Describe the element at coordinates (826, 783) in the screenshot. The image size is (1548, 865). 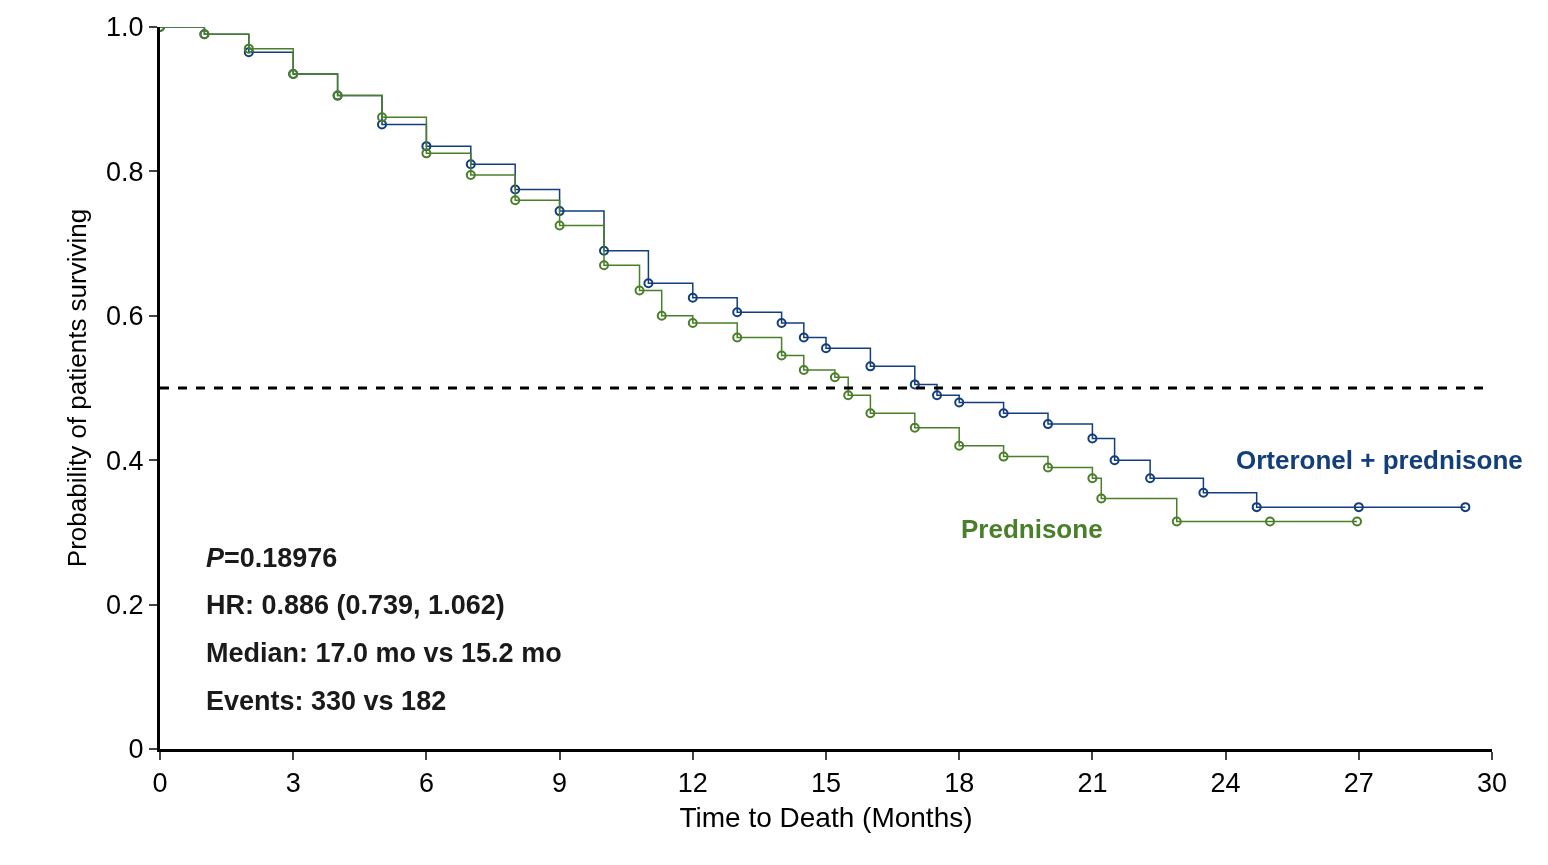
I see `x-tick-label: 15` at that location.